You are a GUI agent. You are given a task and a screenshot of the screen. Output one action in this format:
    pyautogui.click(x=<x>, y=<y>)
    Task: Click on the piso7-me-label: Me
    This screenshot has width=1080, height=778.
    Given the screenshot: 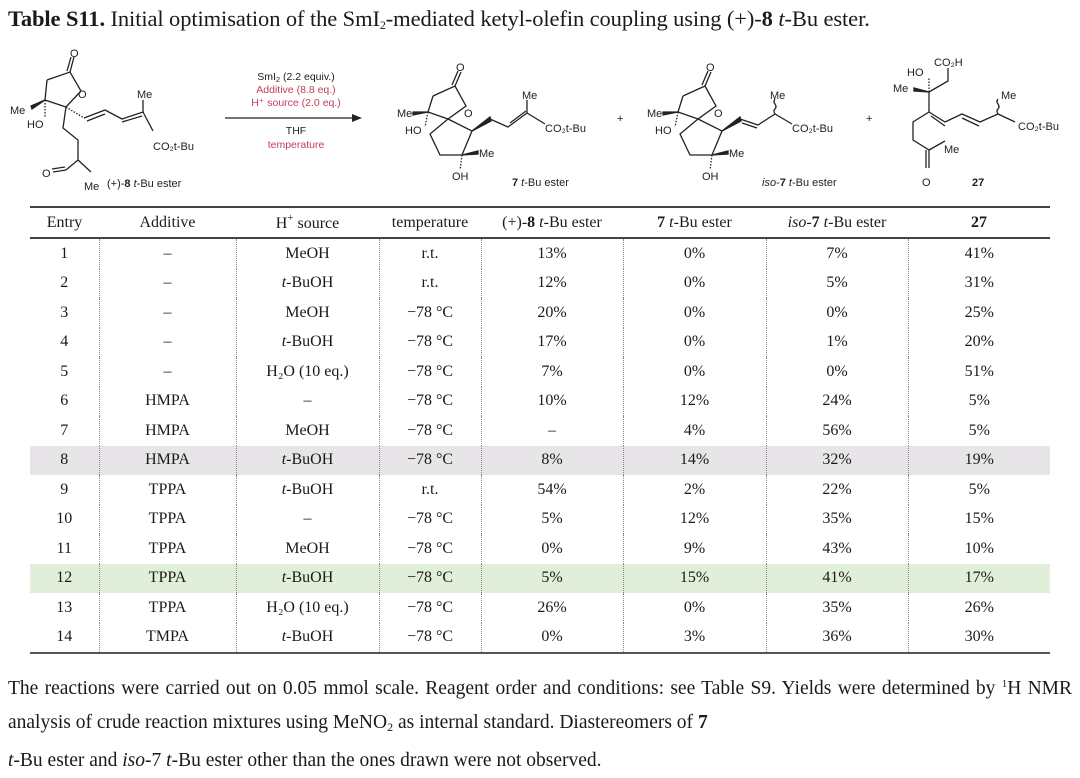 What is the action you would take?
    pyautogui.click(x=736, y=154)
    